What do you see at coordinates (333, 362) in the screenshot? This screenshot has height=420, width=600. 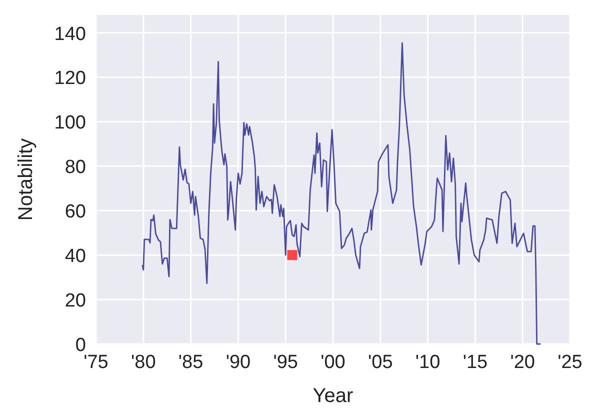 I see `x-tick-label: '00` at bounding box center [333, 362].